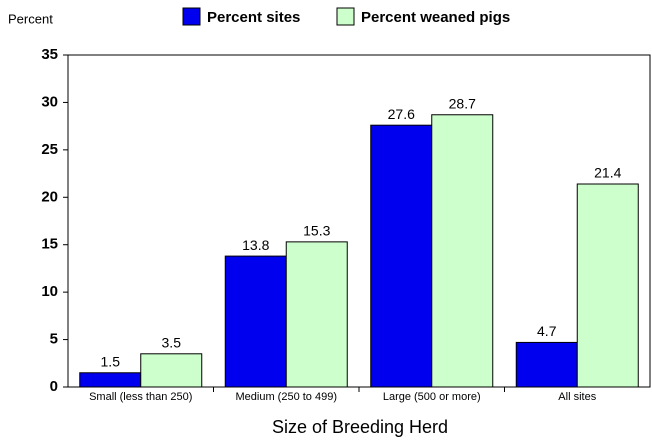  I want to click on y-tick-label: 35, so click(49, 54).